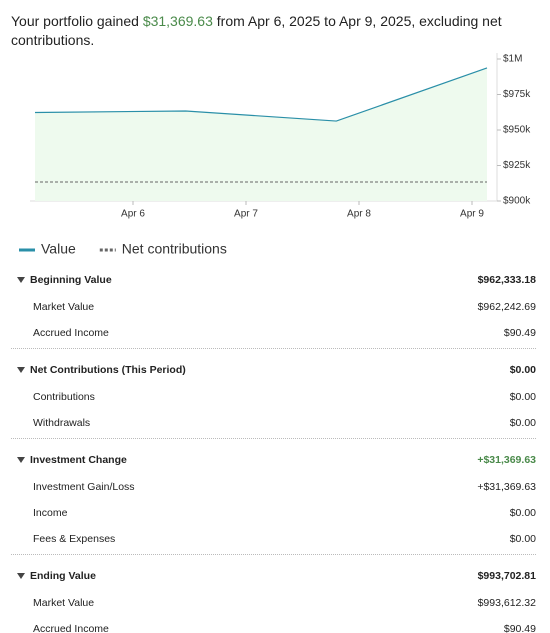 The width and height of the screenshot is (550, 633). I want to click on legend-label: Net contributions, so click(174, 249).